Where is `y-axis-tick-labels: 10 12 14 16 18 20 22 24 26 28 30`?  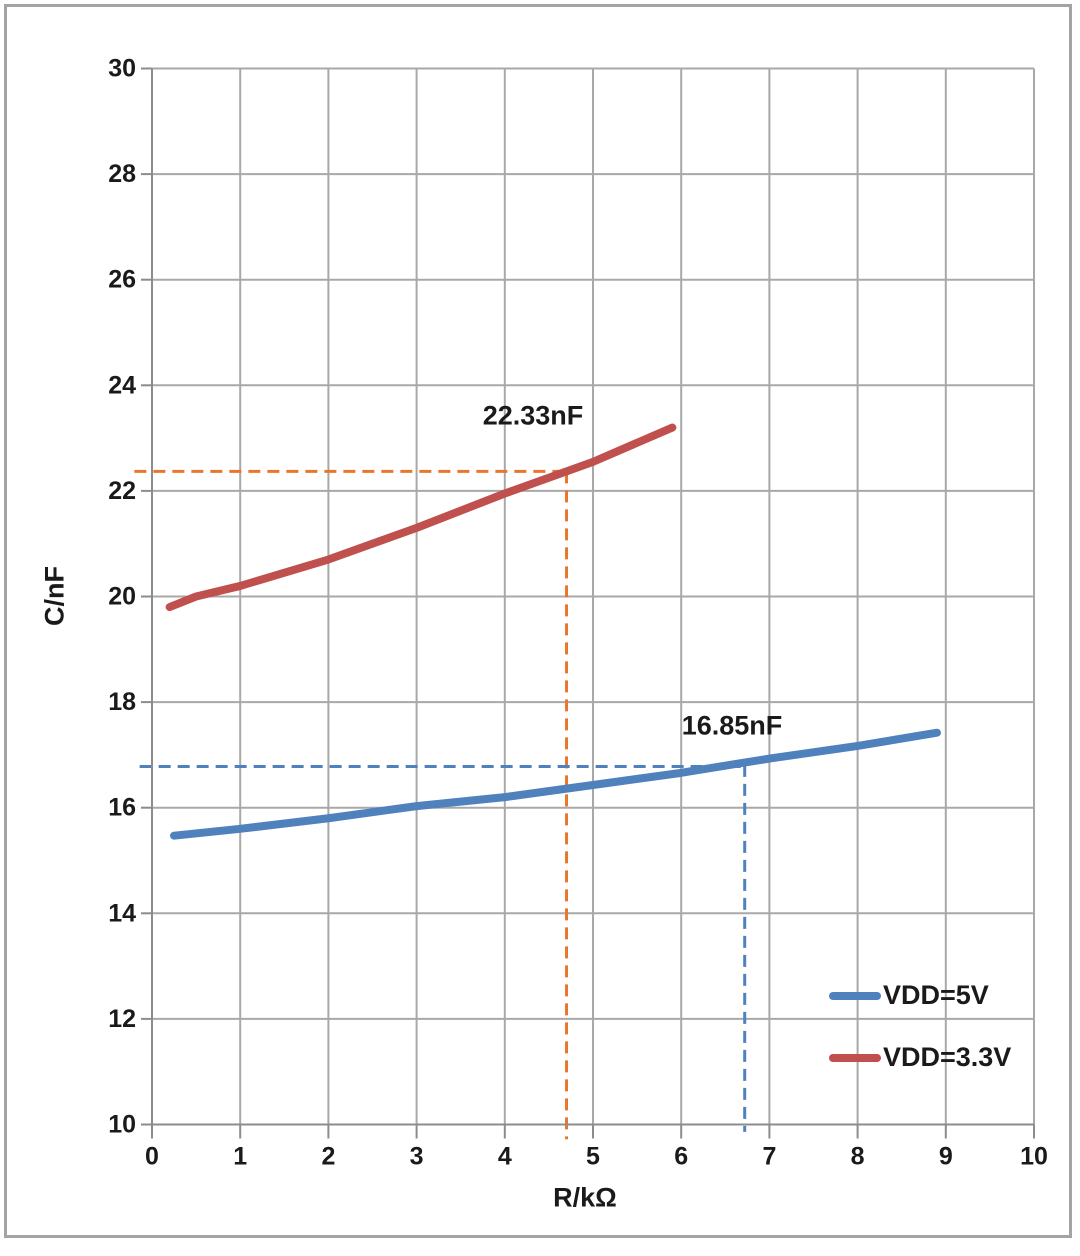 y-axis-tick-labels: 10 12 14 16 18 20 22 24 26 28 30 is located at coordinates (122, 597).